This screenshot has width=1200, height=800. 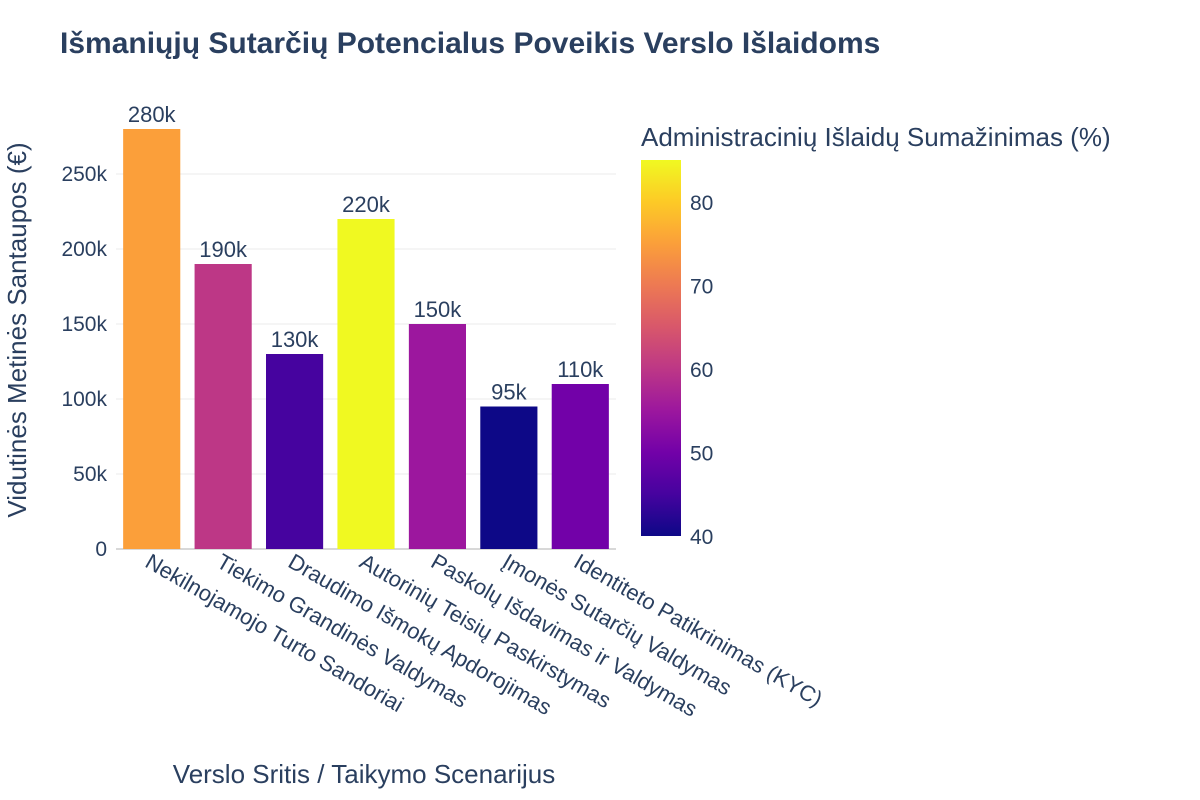 What do you see at coordinates (223, 249) in the screenshot?
I see `data-label: 190k` at bounding box center [223, 249].